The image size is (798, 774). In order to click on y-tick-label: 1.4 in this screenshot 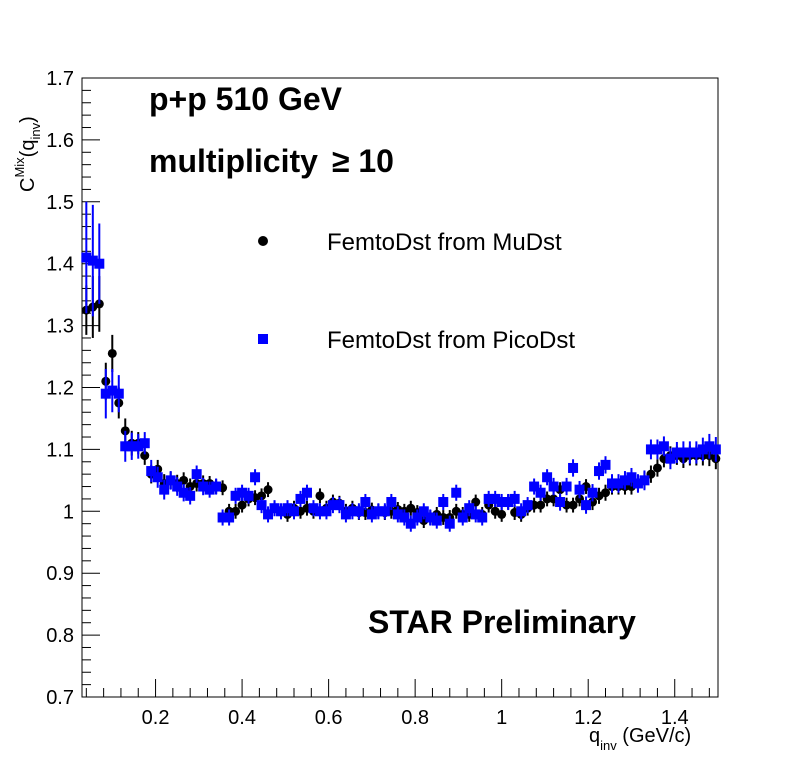, I will do `click(60, 265)`.